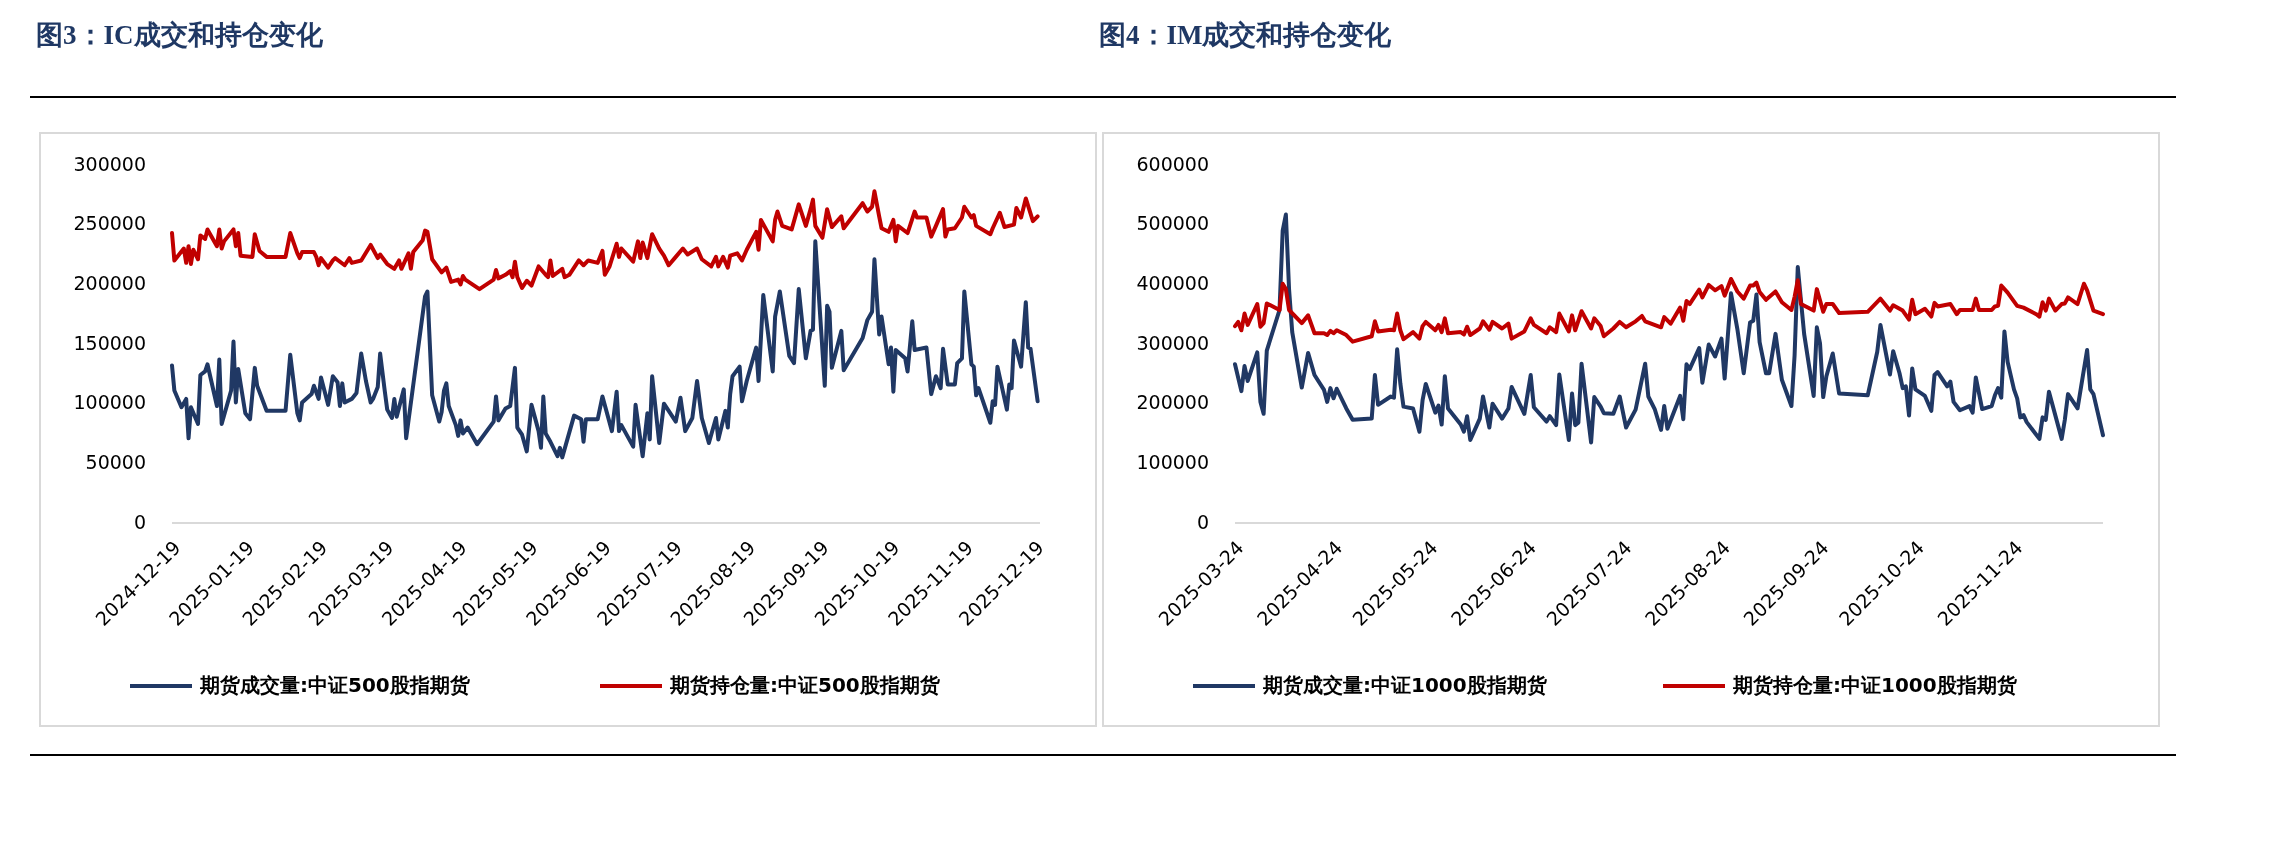 The image size is (2287, 845). Describe the element at coordinates (1172, 282) in the screenshot. I see `y-tick-label: 400000` at that location.